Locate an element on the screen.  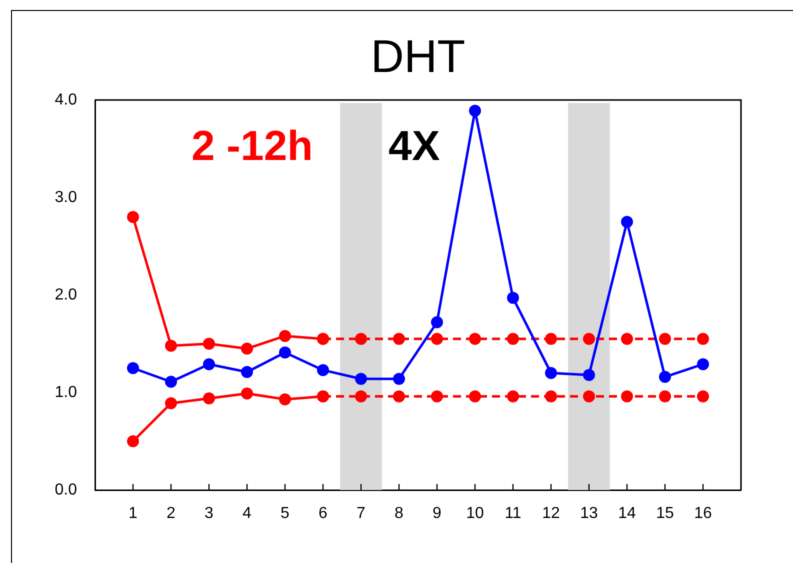
chart-title: DHT is located at coordinates (418, 56).